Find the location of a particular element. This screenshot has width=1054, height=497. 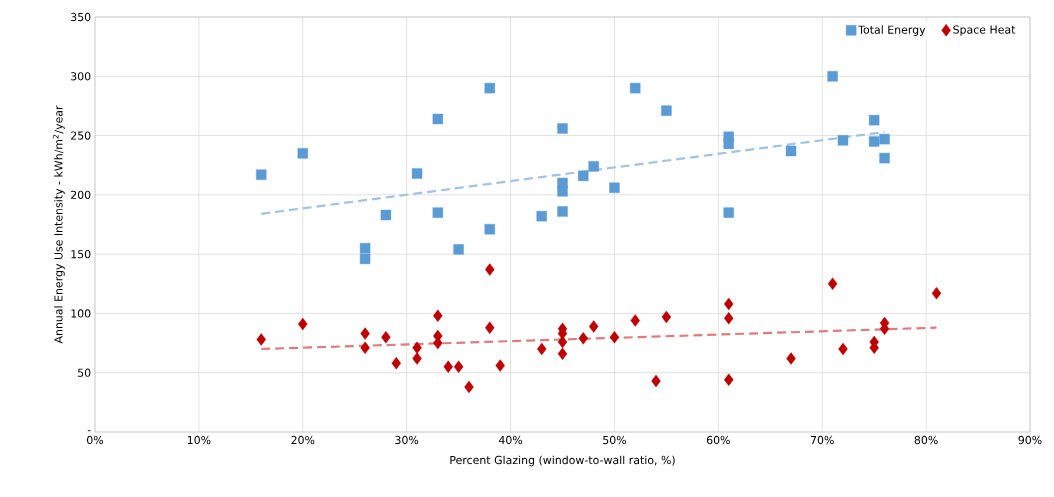

x-tick-label: 0% is located at coordinates (95, 440).